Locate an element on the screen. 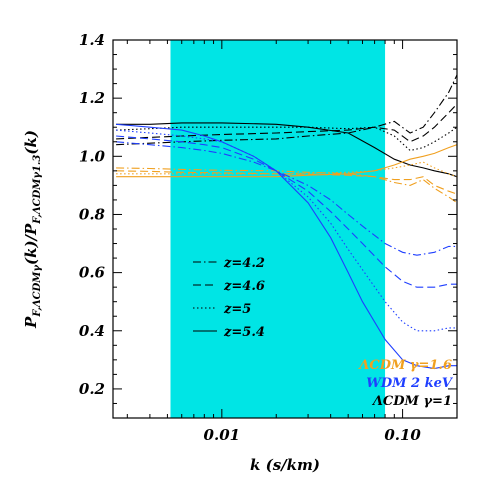 This screenshot has width=491, height=491. x-axis-label: k (s/km) is located at coordinates (285, 465).